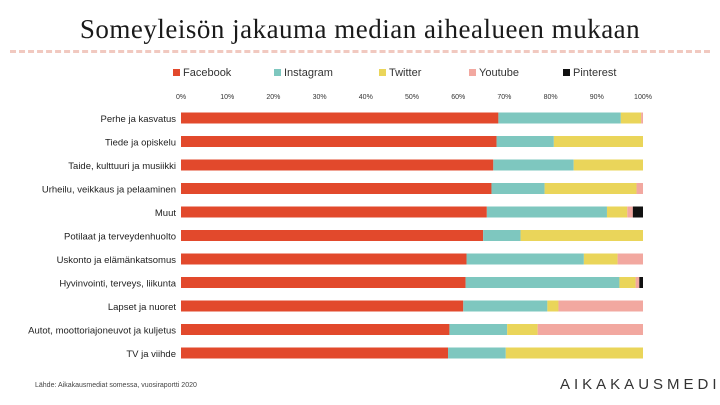 This screenshot has height=405, width=720. What do you see at coordinates (142, 307) in the screenshot?
I see `category-label: Lapset ja nuoret` at bounding box center [142, 307].